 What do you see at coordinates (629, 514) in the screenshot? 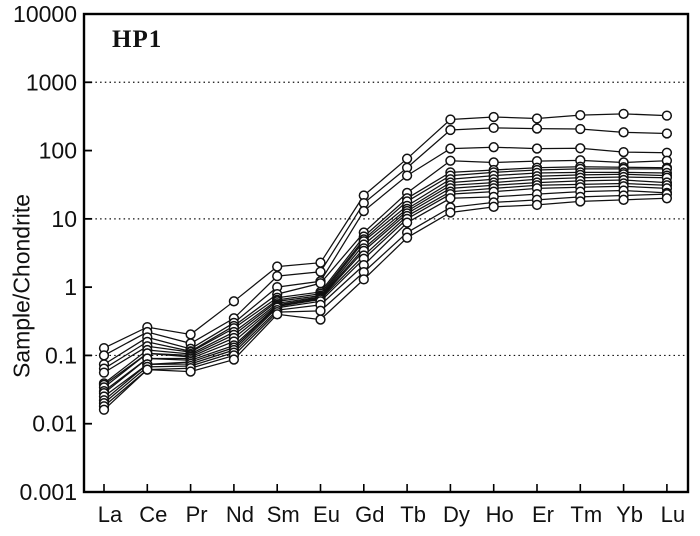
I see `x-category-label: Yb` at bounding box center [629, 514].